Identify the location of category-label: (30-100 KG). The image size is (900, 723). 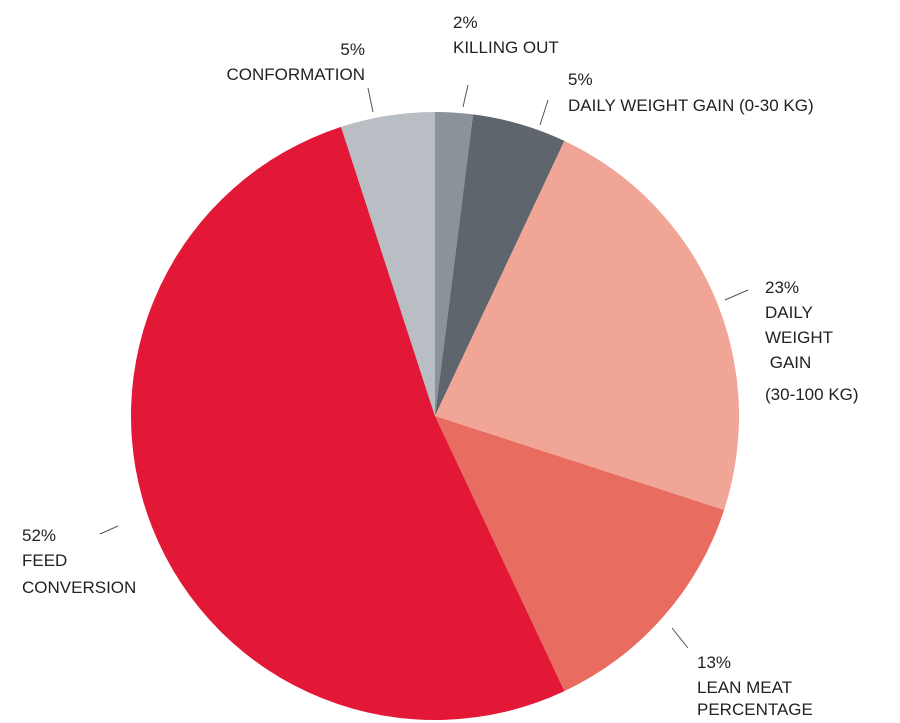
(812, 394).